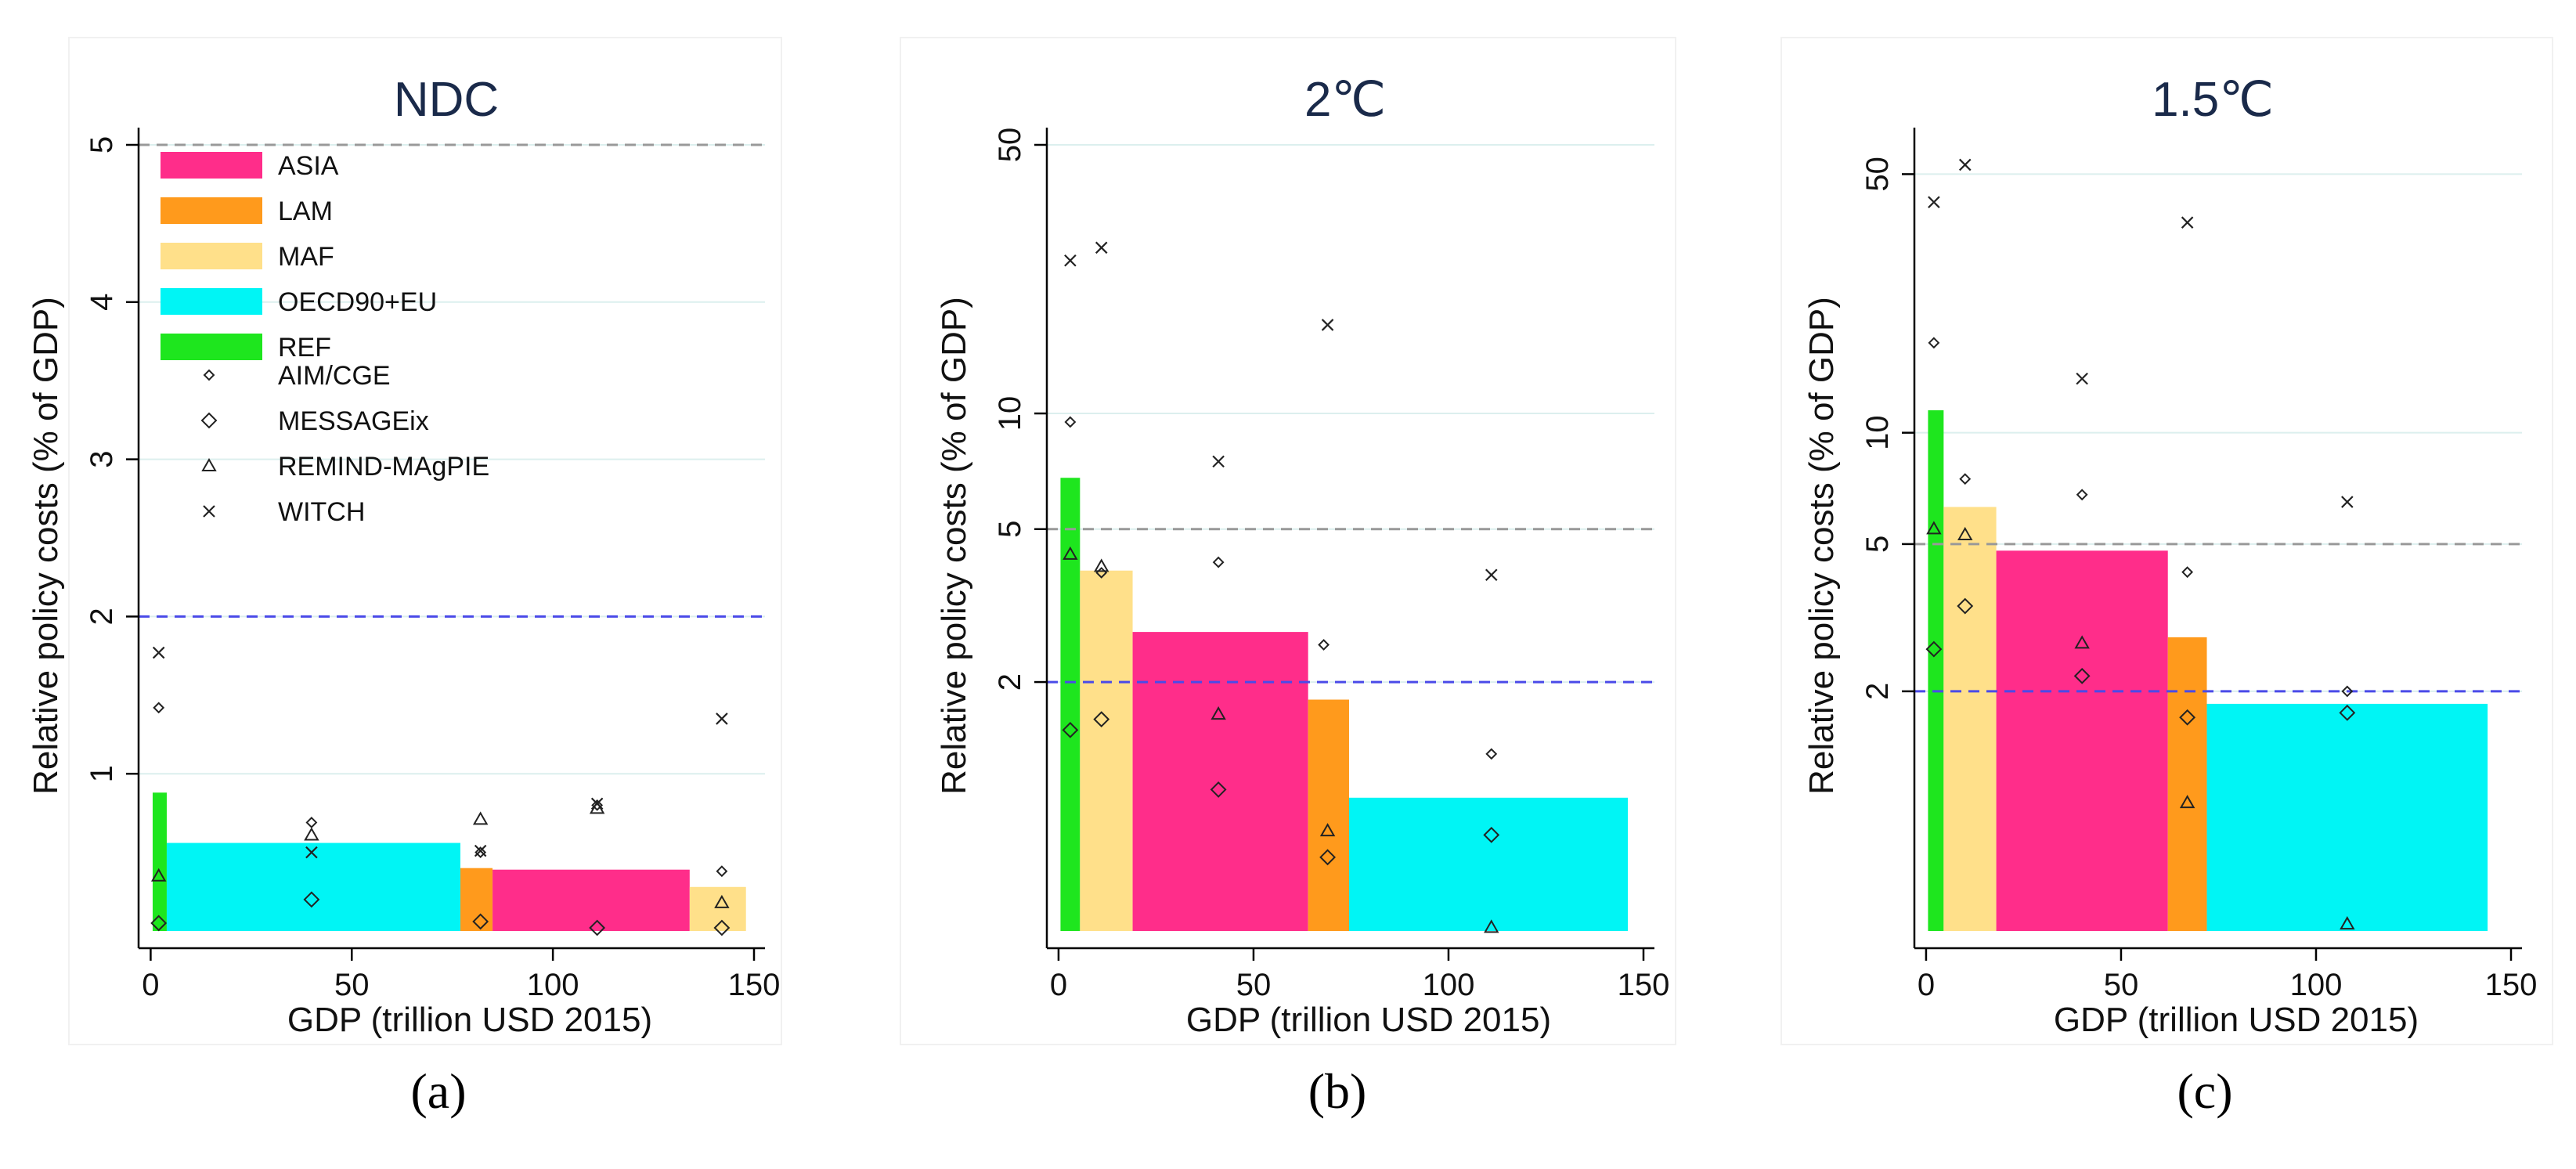 This screenshot has height=1169, width=2576. What do you see at coordinates (353, 421) in the screenshot?
I see `legend-label: MESSAGEix` at bounding box center [353, 421].